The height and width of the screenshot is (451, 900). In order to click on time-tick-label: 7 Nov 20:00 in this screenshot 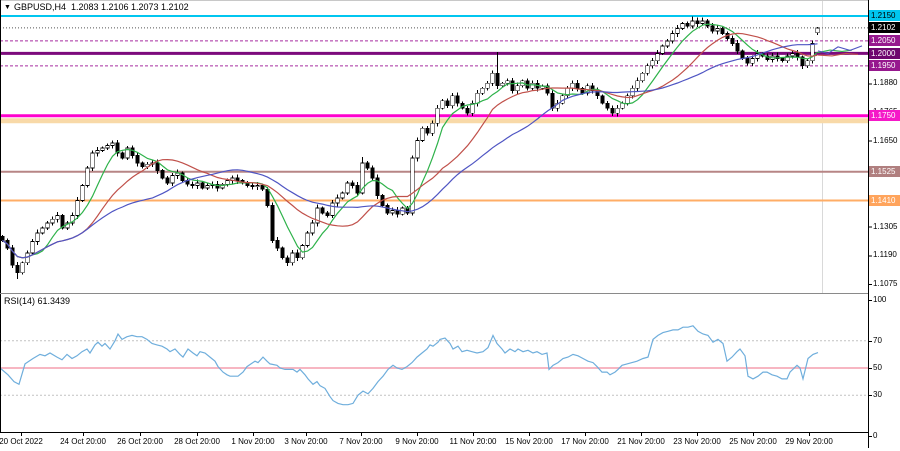, I will do `click(361, 441)`.